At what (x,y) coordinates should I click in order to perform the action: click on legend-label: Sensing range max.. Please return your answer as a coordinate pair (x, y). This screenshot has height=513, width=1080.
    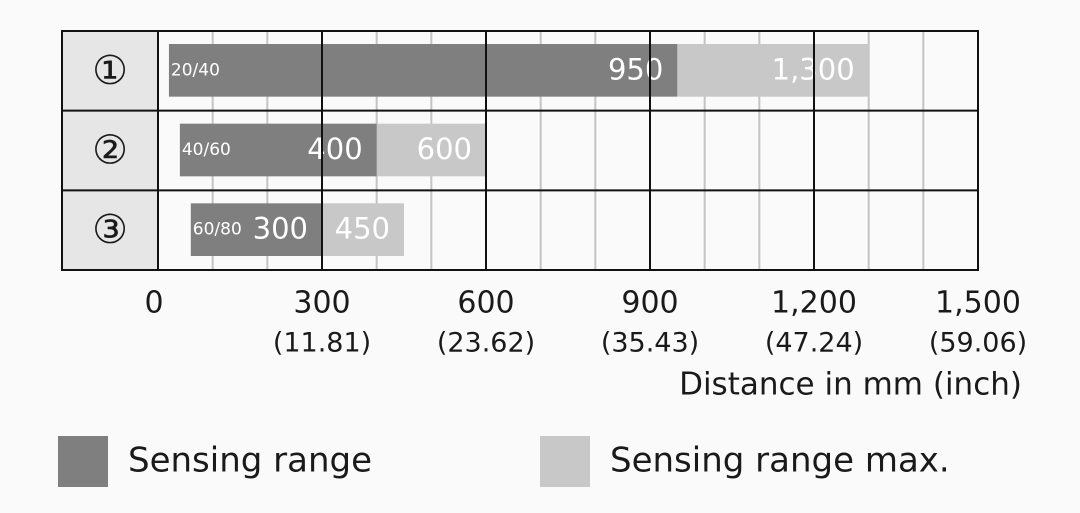
    Looking at the image, I should click on (780, 461).